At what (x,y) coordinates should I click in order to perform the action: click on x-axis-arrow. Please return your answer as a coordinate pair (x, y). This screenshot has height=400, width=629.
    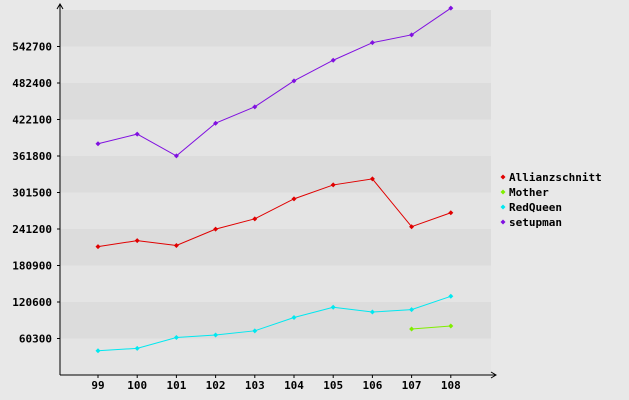
    Looking at the image, I should click on (493, 375).